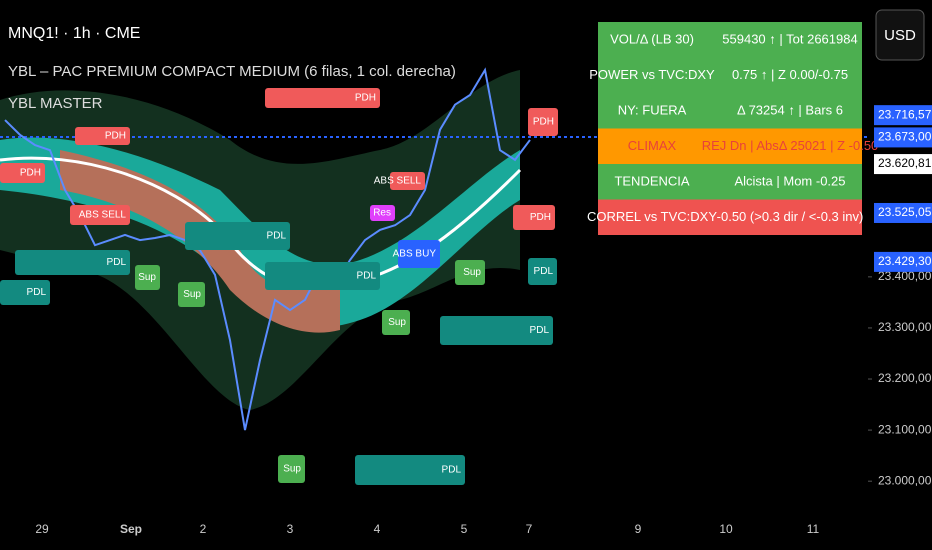 Image resolution: width=932 pixels, height=550 pixels. I want to click on x-tick-label: 4, so click(377, 529).